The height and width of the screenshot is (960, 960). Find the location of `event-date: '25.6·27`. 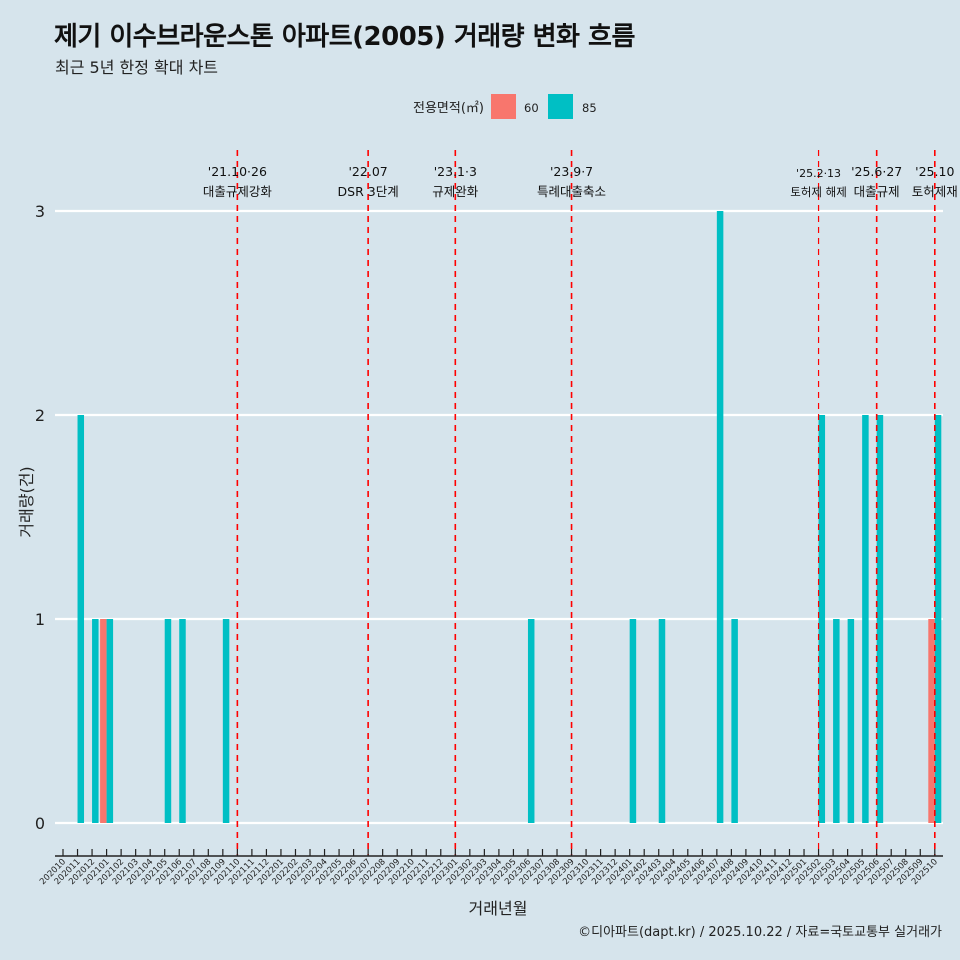

event-date: '25.6·27 is located at coordinates (876, 171).